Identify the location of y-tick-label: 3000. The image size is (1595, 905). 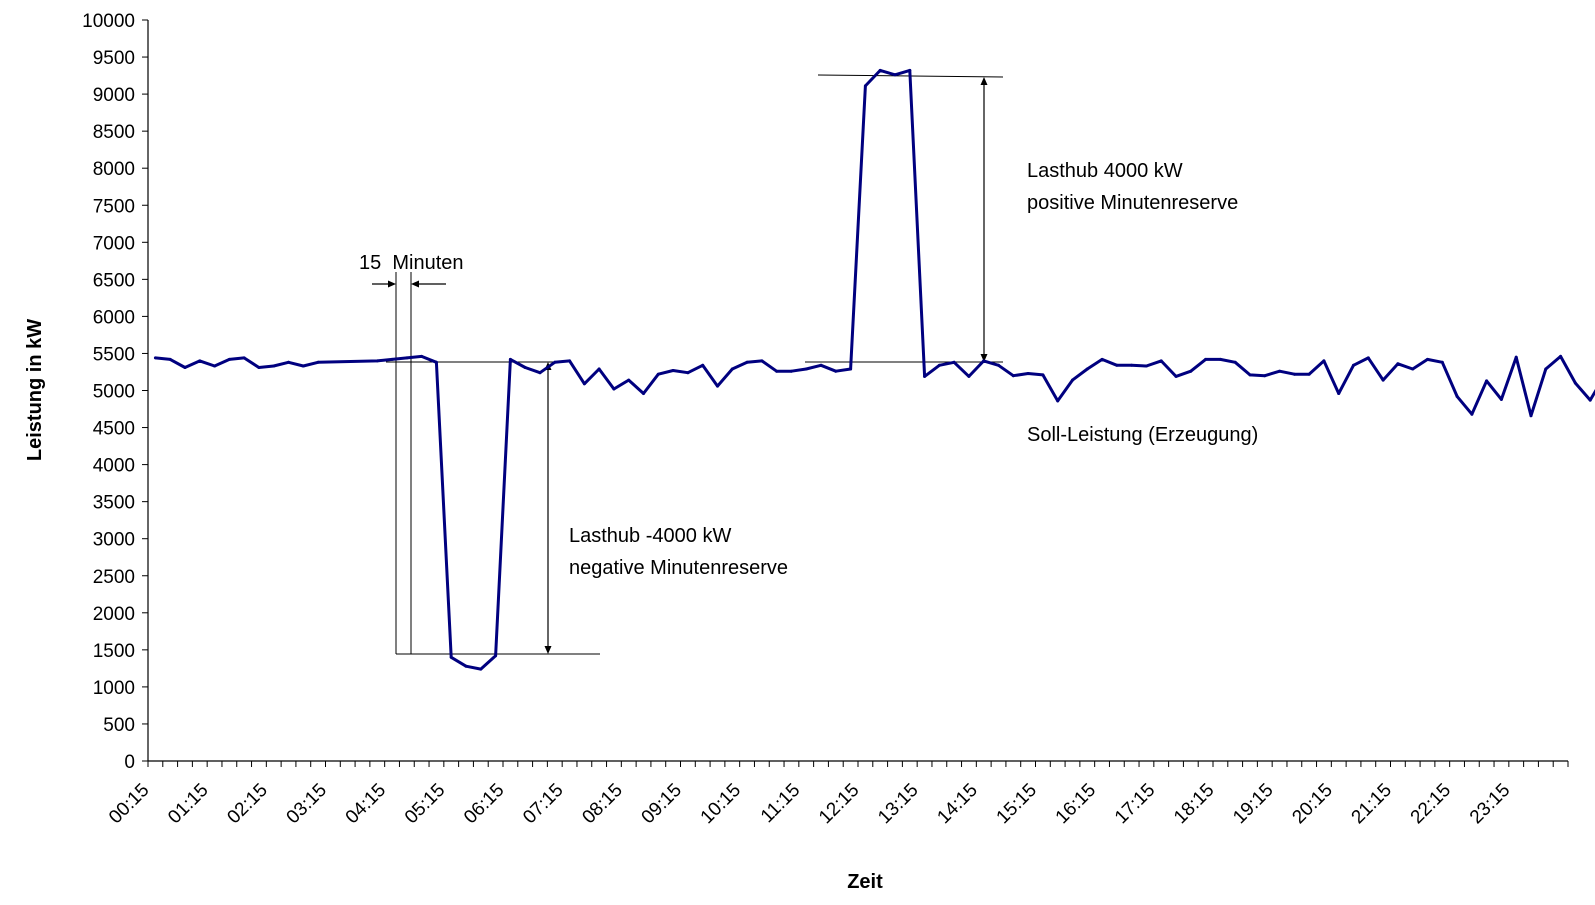
(114, 540).